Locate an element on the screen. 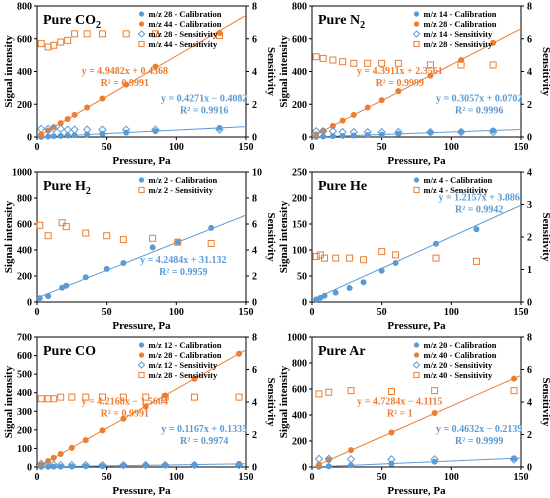 The height and width of the screenshot is (498, 550). fit-equation: y = 1.2157x + 3.886 is located at coordinates (478, 198).